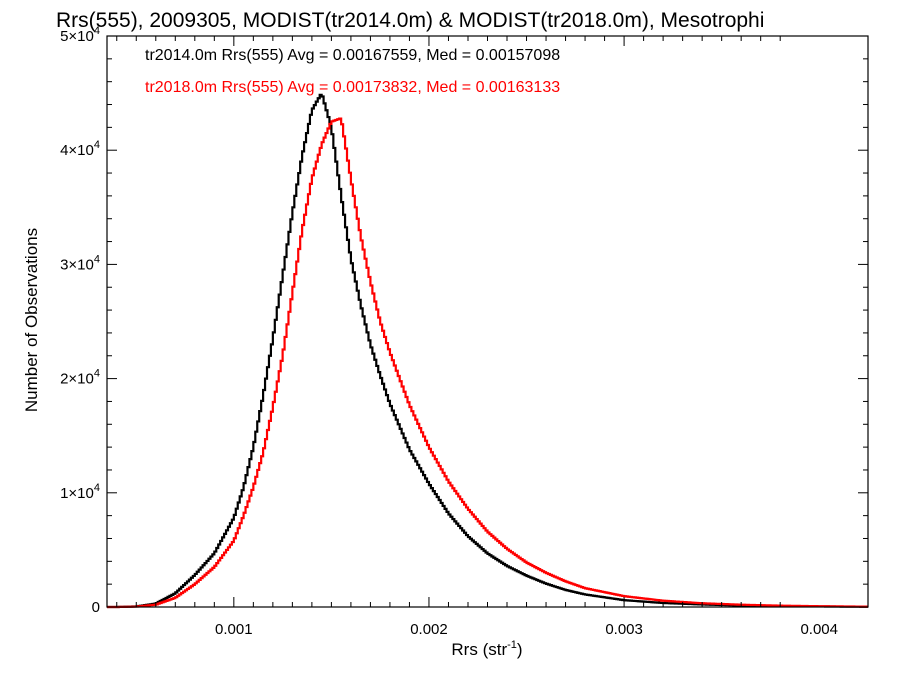  What do you see at coordinates (77, 36) in the screenshot?
I see `y-tick-label-mantissa: 5×10` at bounding box center [77, 36].